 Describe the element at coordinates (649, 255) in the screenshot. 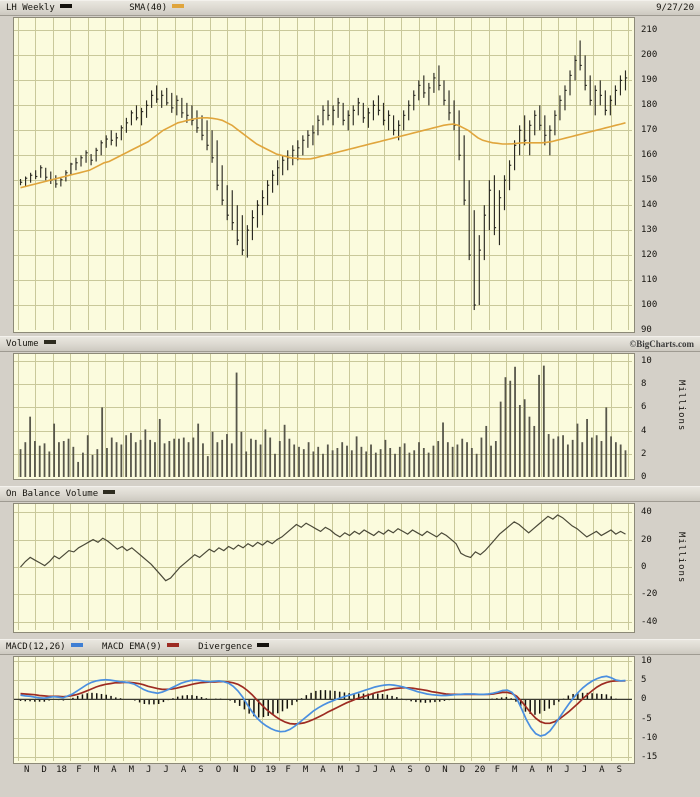

I see `axis-tick-label: 120` at that location.